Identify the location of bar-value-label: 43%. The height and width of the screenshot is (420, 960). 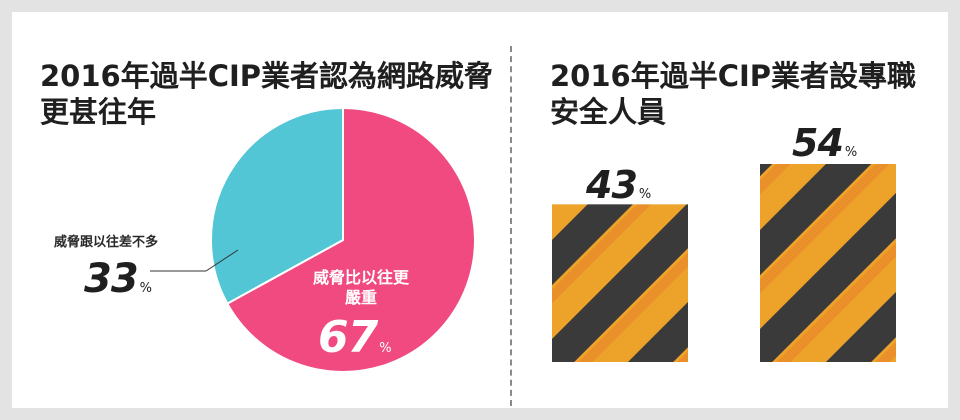
(618, 185).